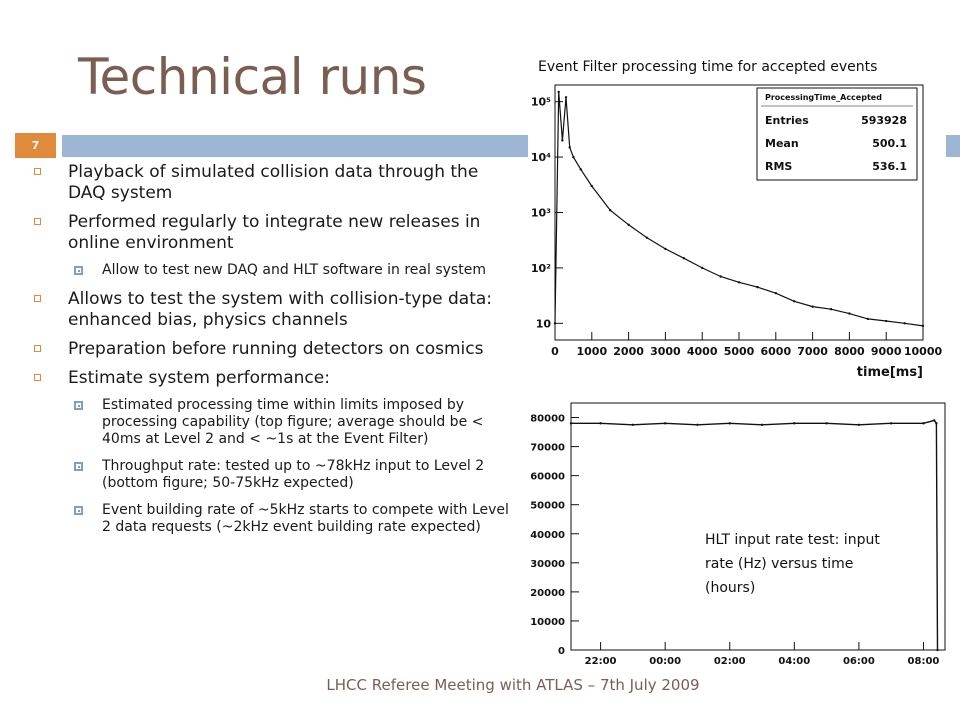 This screenshot has height=720, width=960. I want to click on bullet-item: Estimate system performance:, so click(274, 378).